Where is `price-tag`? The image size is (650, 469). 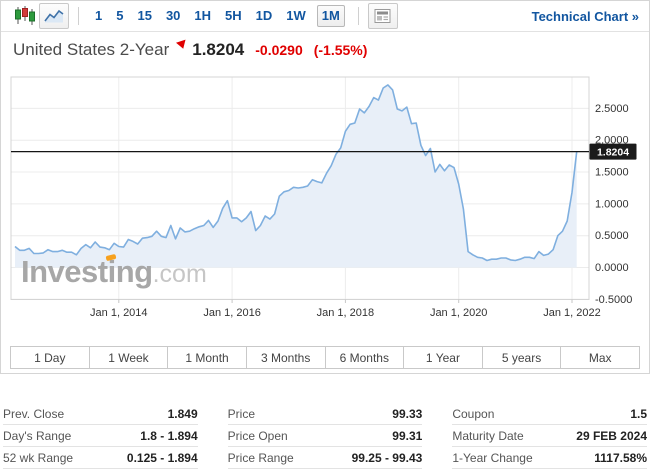 price-tag is located at coordinates (613, 151).